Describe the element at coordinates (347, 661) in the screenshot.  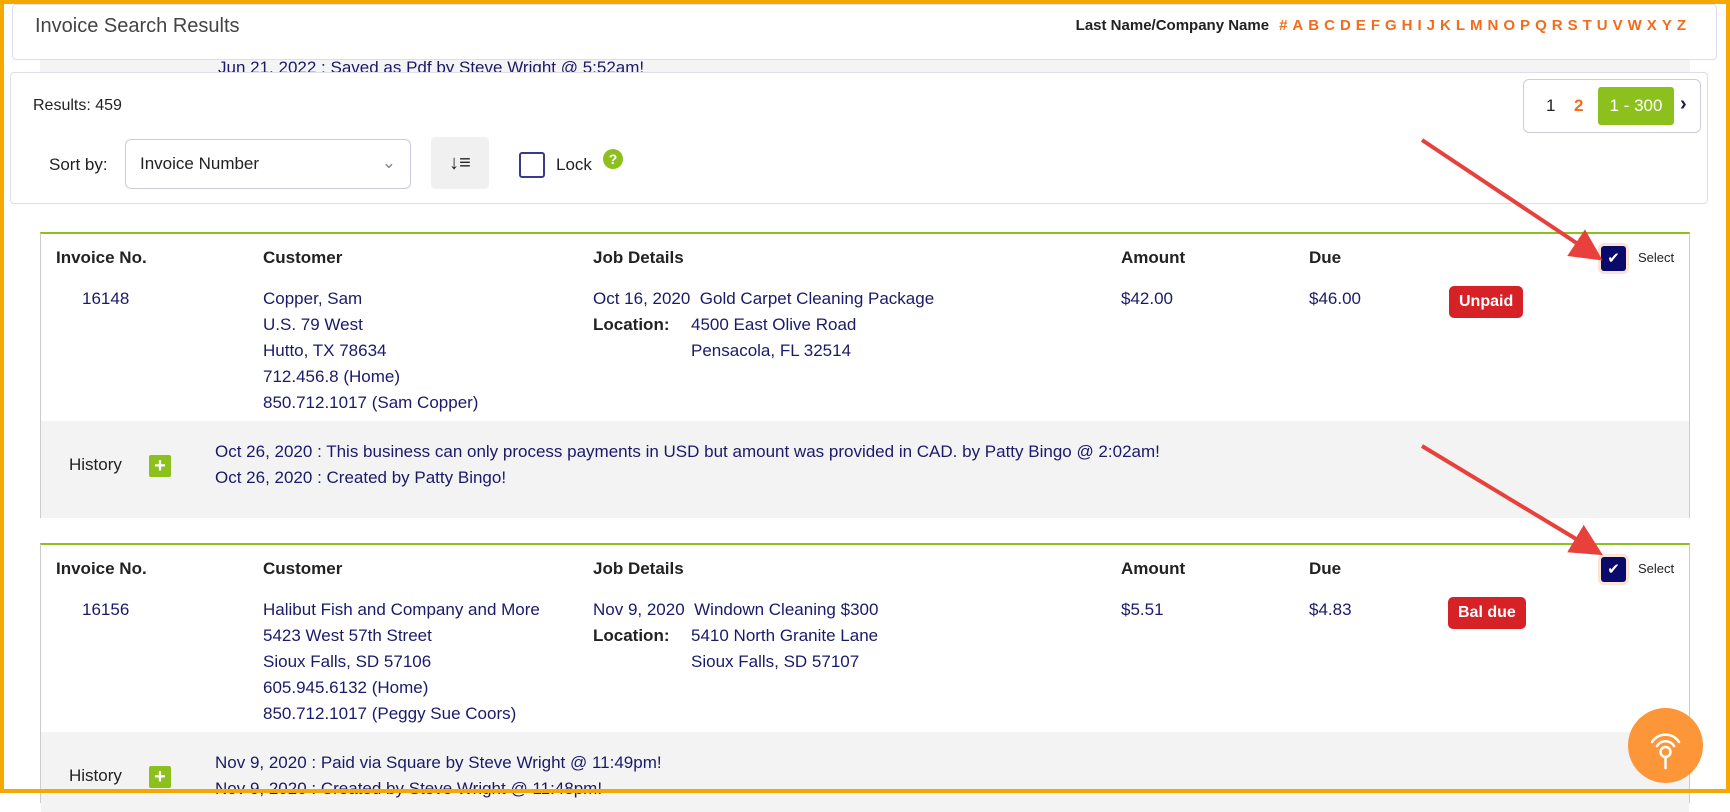
I see `customer-line: Sioux Falls, SD 57106` at that location.